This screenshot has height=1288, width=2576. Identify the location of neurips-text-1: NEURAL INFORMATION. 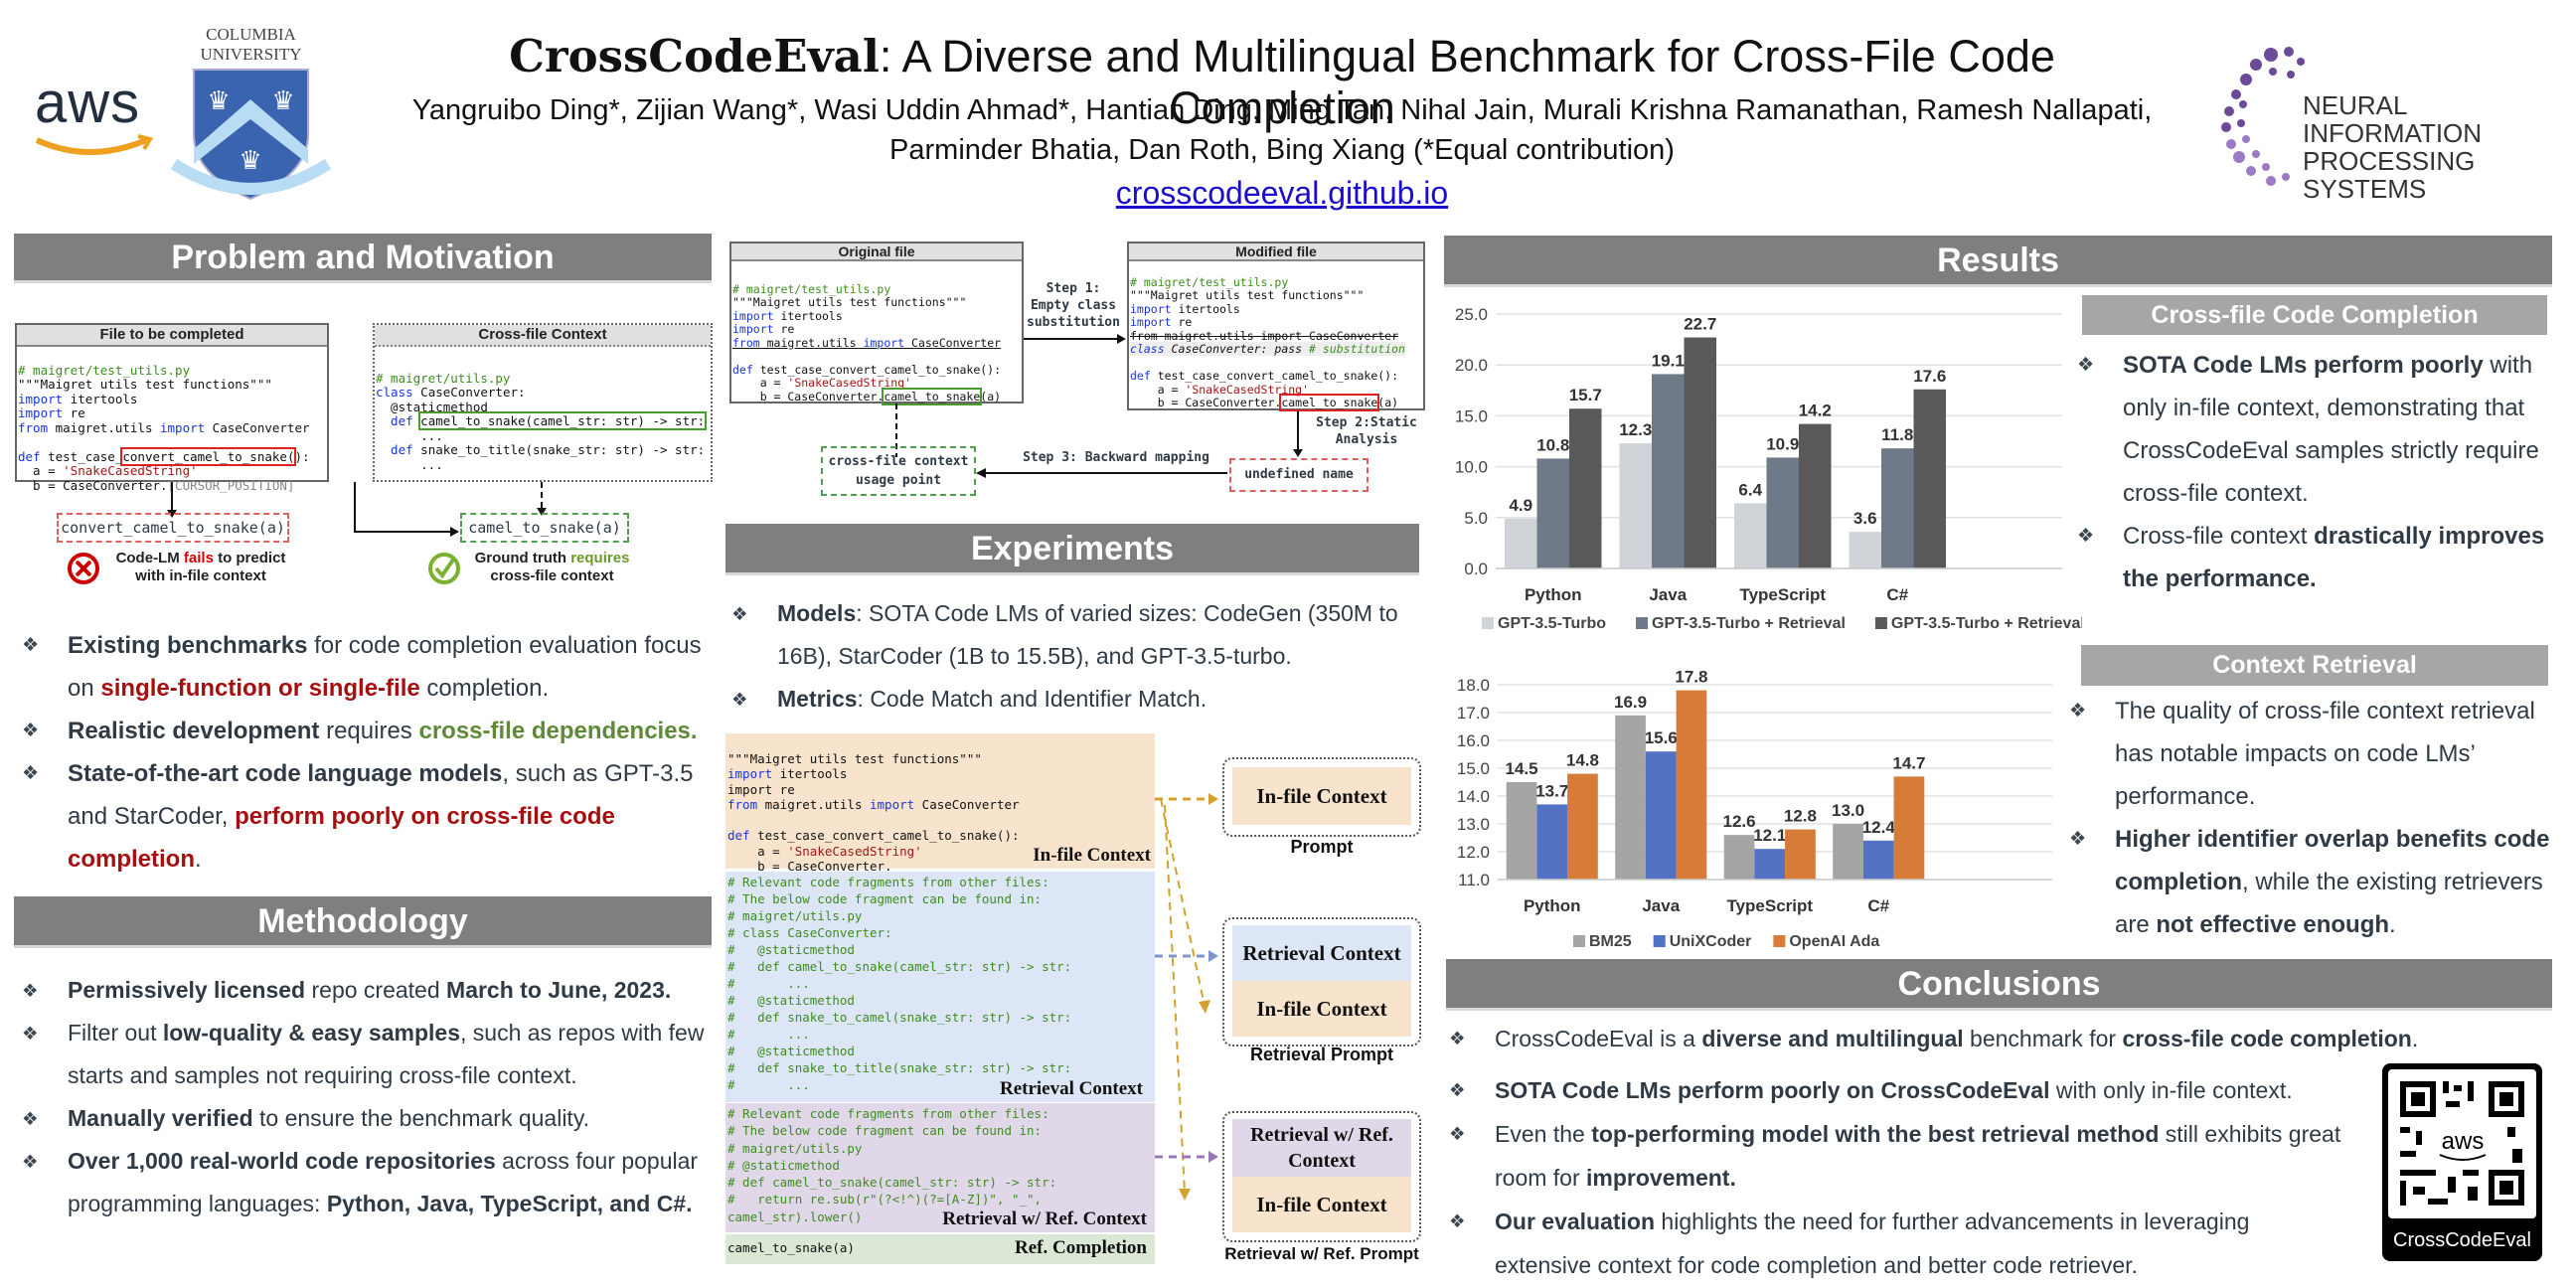
(2393, 119).